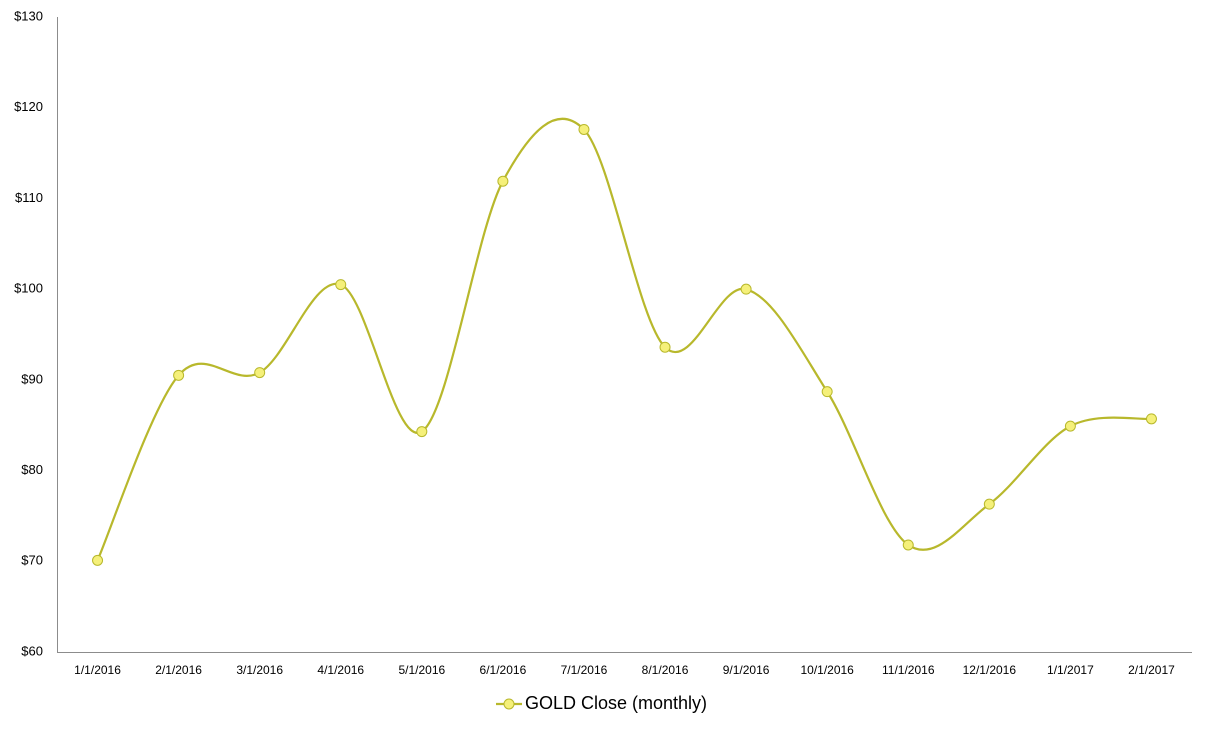  What do you see at coordinates (28, 15) in the screenshot?
I see `y-tick-label: $130` at bounding box center [28, 15].